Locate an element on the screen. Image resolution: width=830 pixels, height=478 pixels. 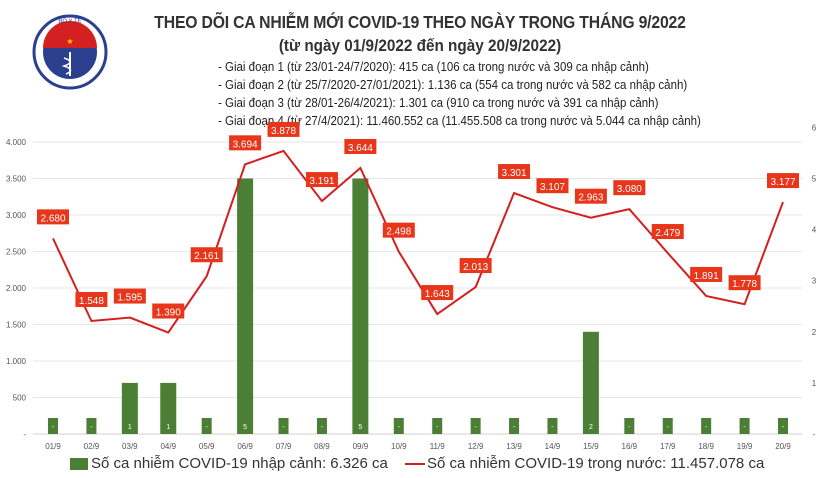
data-label: 2.963 is located at coordinates (590, 198).